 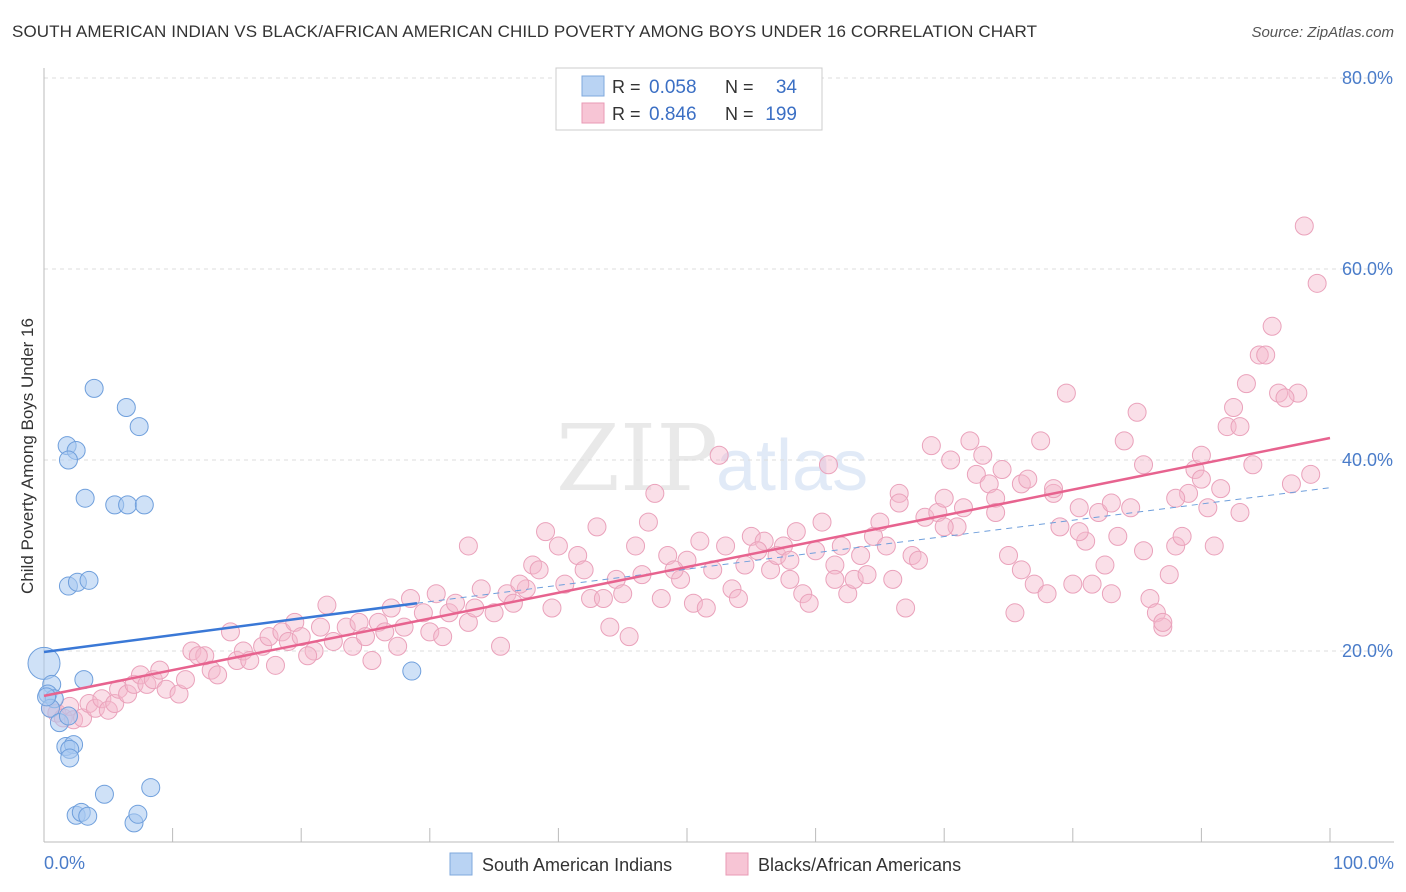 I want to click on x-ticks, so click(x=687, y=835).